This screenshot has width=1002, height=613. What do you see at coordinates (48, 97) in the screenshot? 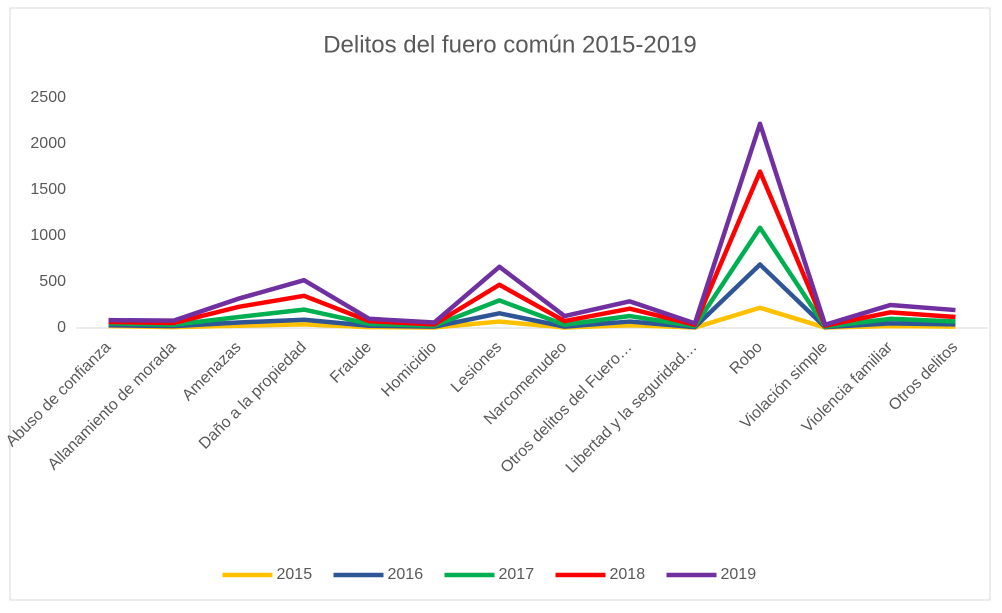
I see `y-tick-label: 2500` at bounding box center [48, 97].